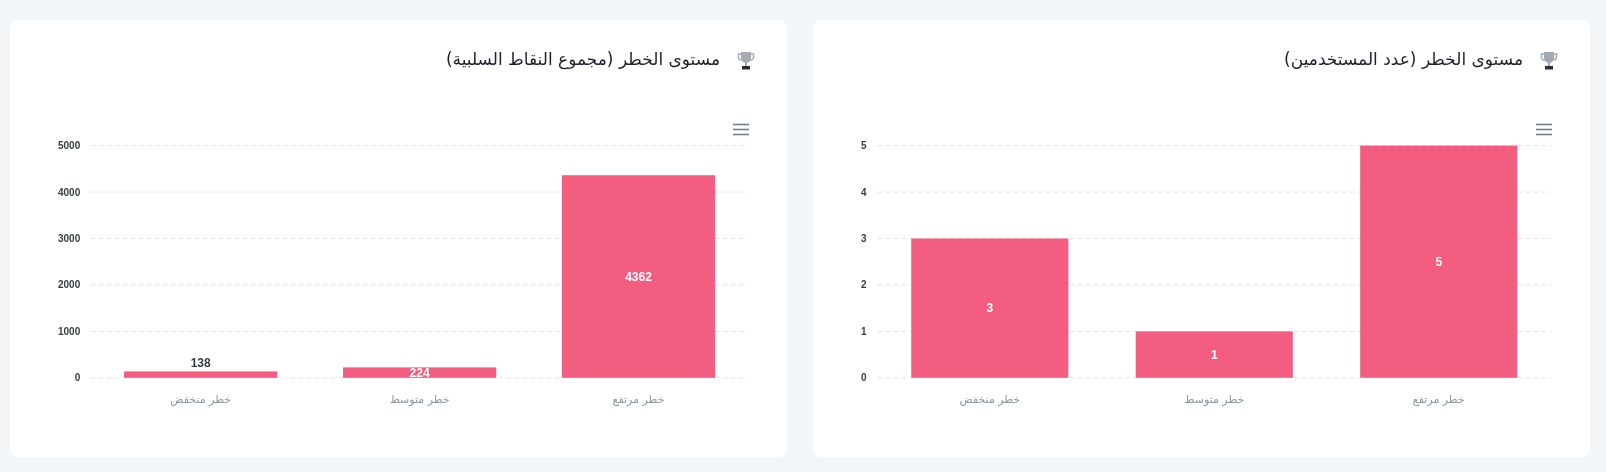 The width and height of the screenshot is (1606, 472). I want to click on data-label: 224, so click(419, 372).